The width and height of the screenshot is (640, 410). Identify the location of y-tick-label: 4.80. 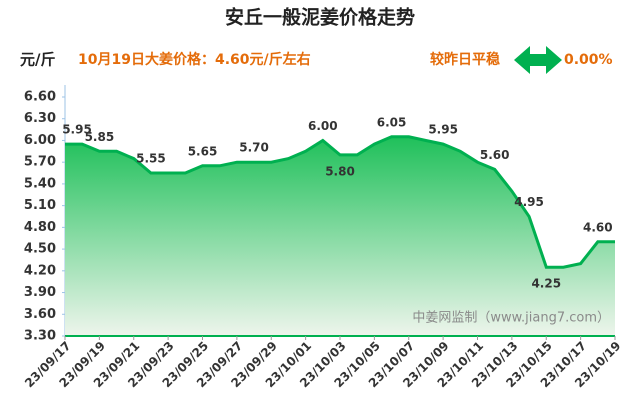
(40, 227).